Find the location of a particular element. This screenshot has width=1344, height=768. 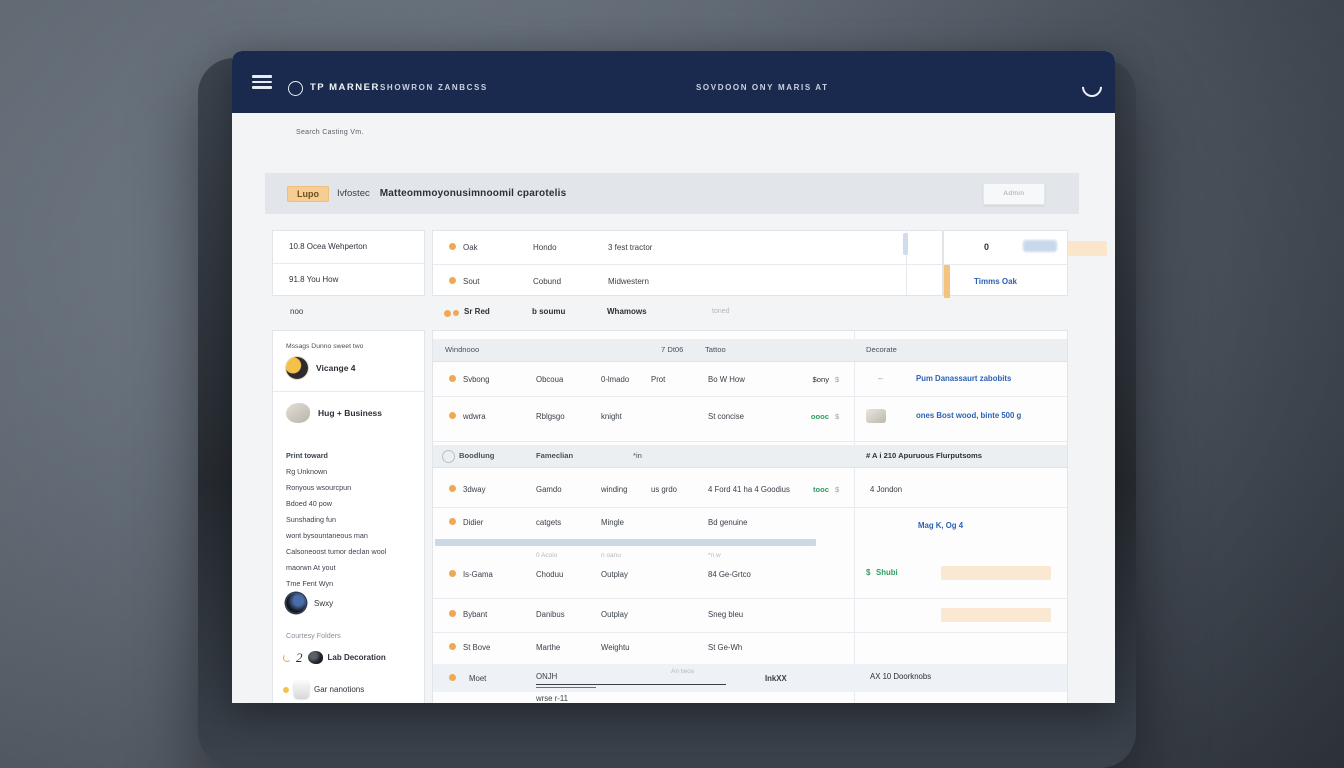

partner-avatar is located at coordinates (298, 413).